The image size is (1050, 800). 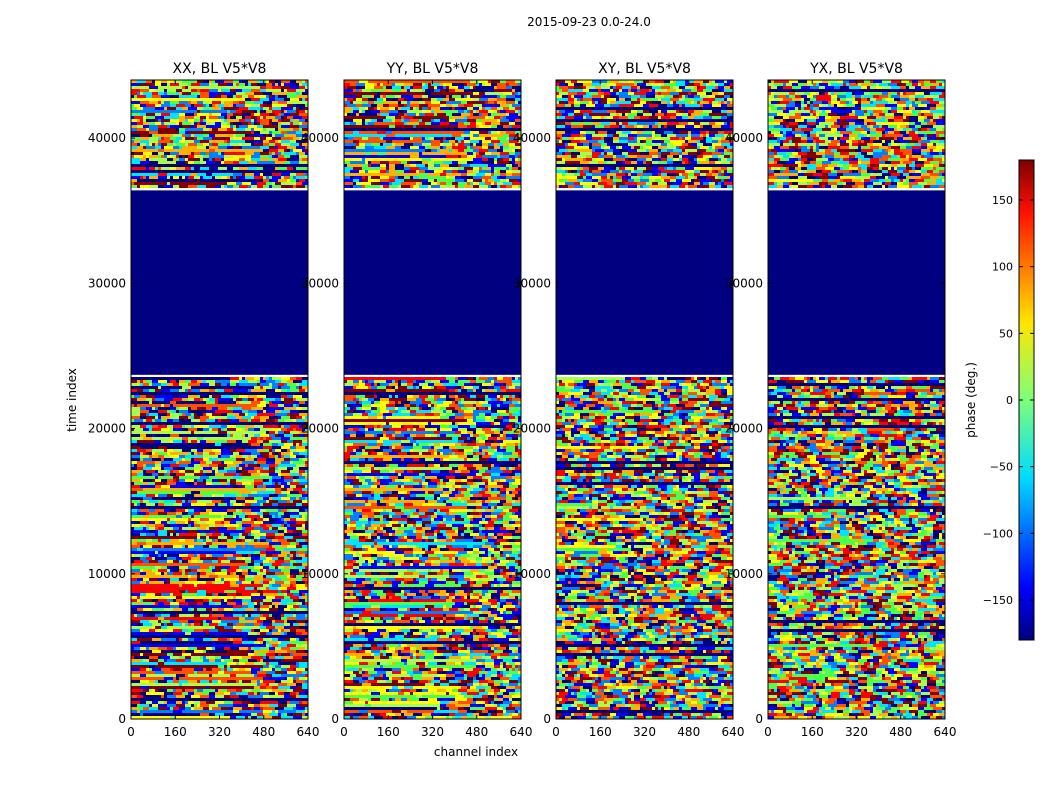 I want to click on figure-suptitle: 2015-09-23 0.0-24.0, so click(x=589, y=22).